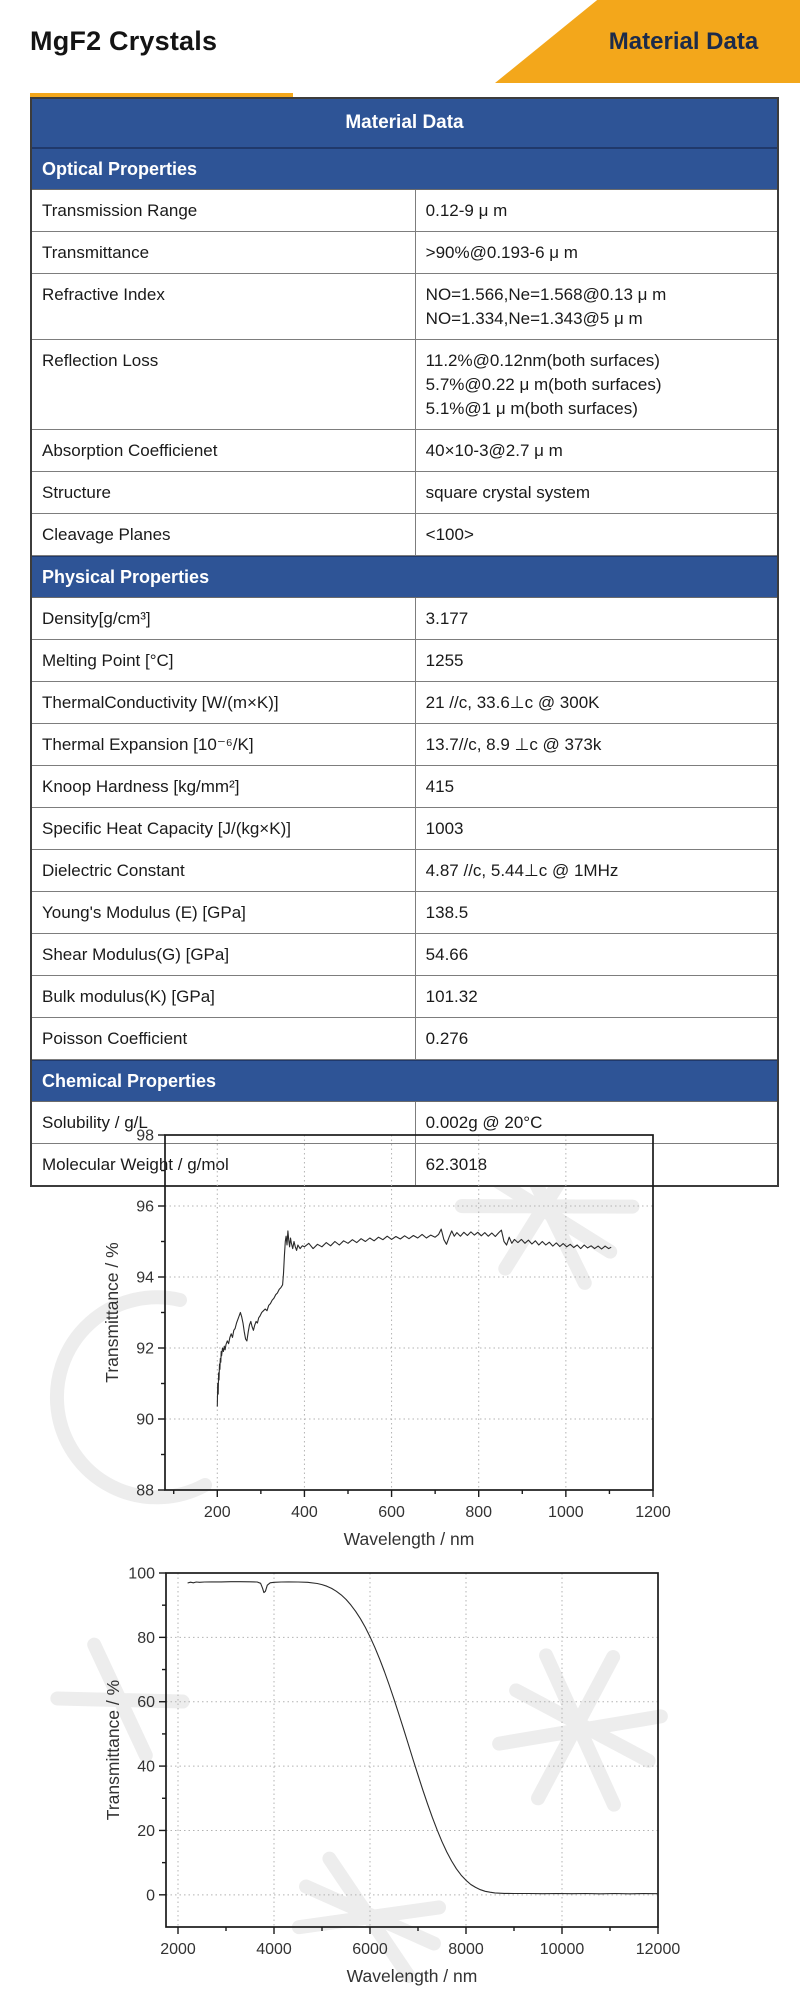  I want to click on table-row: Solubility / g/L 0.002g @ 20°C, so click(404, 1123).